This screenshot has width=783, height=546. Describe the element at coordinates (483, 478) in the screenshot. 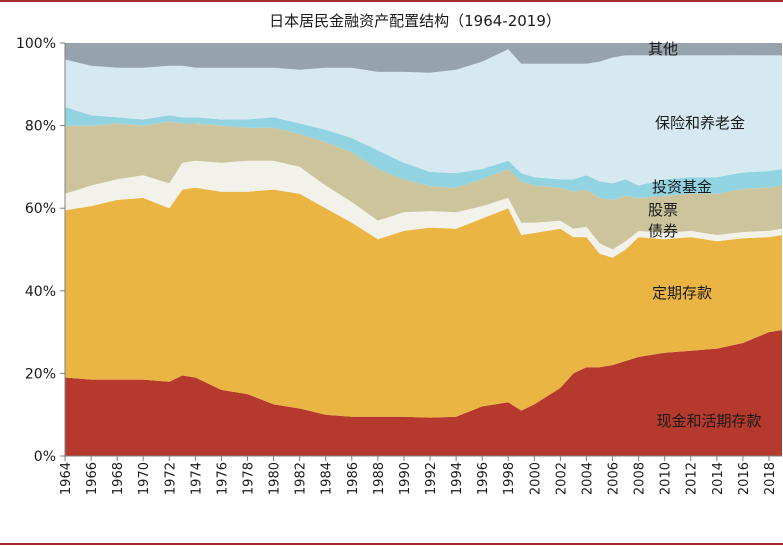

I see `x-tick-label: 1996` at that location.